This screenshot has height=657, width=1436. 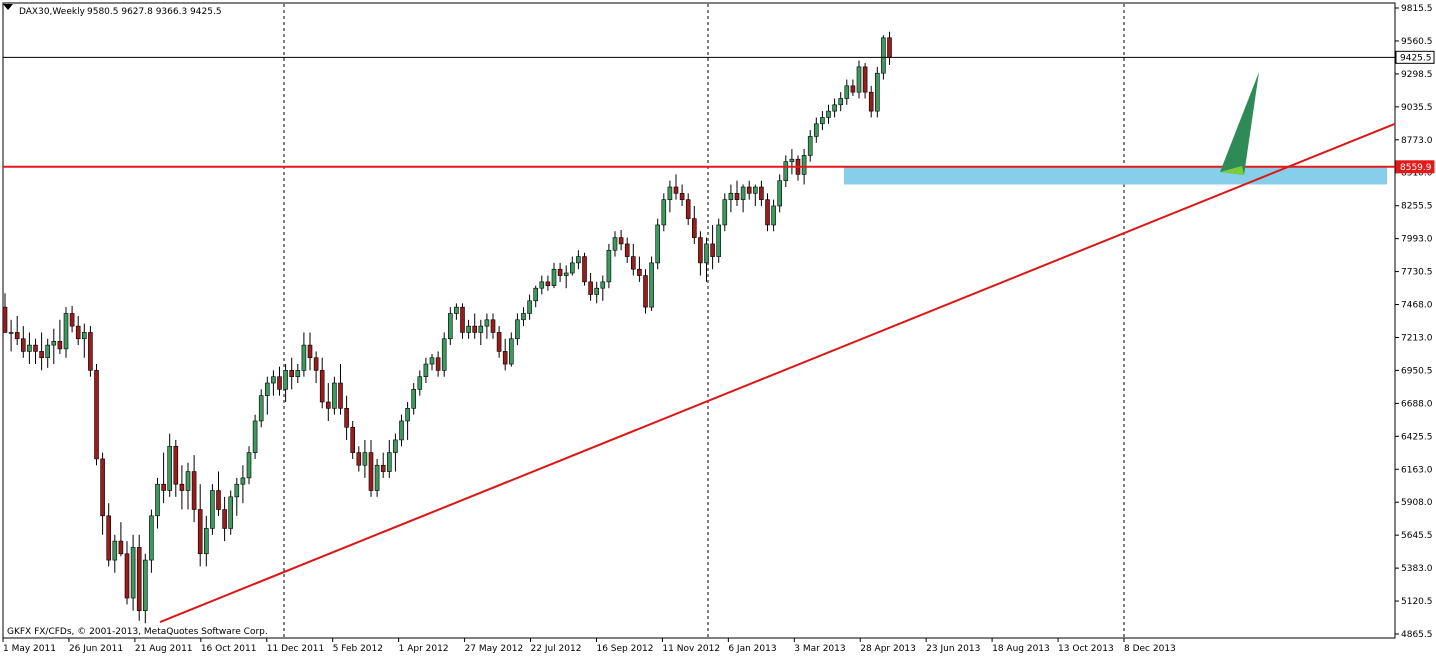 What do you see at coordinates (358, 649) in the screenshot?
I see `x-tick-label: 5 Feb 2012` at bounding box center [358, 649].